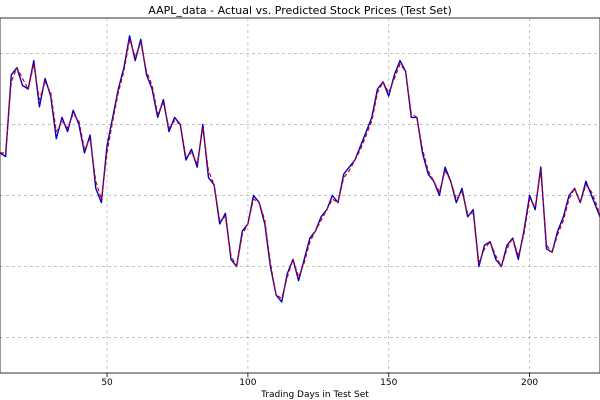 The height and width of the screenshot is (400, 600). Describe the element at coordinates (529, 383) in the screenshot. I see `x-tick-label: 200` at that location.